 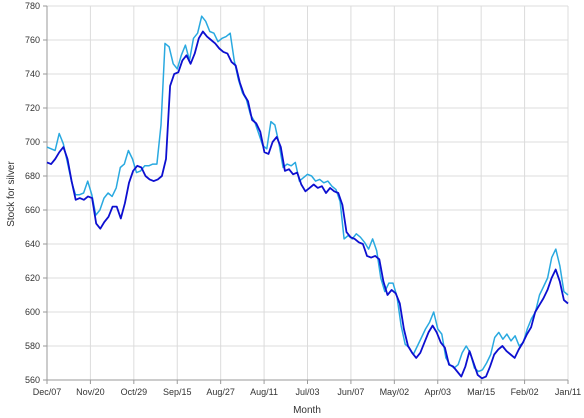 What do you see at coordinates (32, 210) in the screenshot?
I see `y-tick-label: 660` at bounding box center [32, 210].